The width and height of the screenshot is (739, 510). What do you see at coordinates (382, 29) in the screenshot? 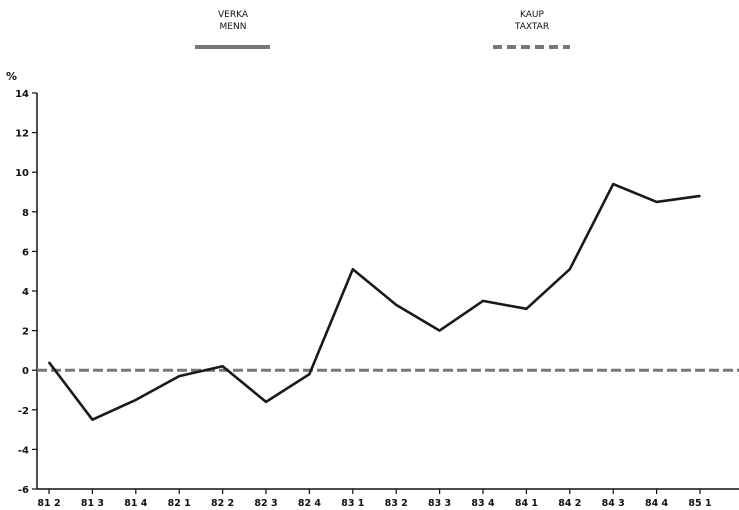
I see `legend: VERKA MENN KAUP TAXTAR` at bounding box center [382, 29].